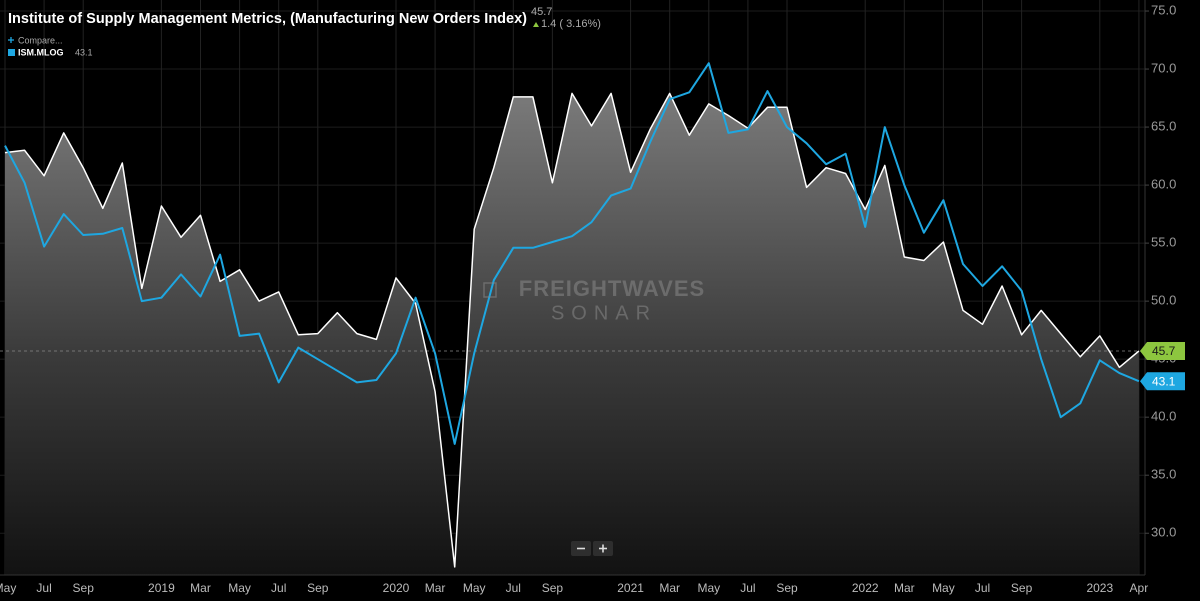 The image size is (1200, 601). Describe the element at coordinates (865, 588) in the screenshot. I see `x-tick-label: 2022` at that location.